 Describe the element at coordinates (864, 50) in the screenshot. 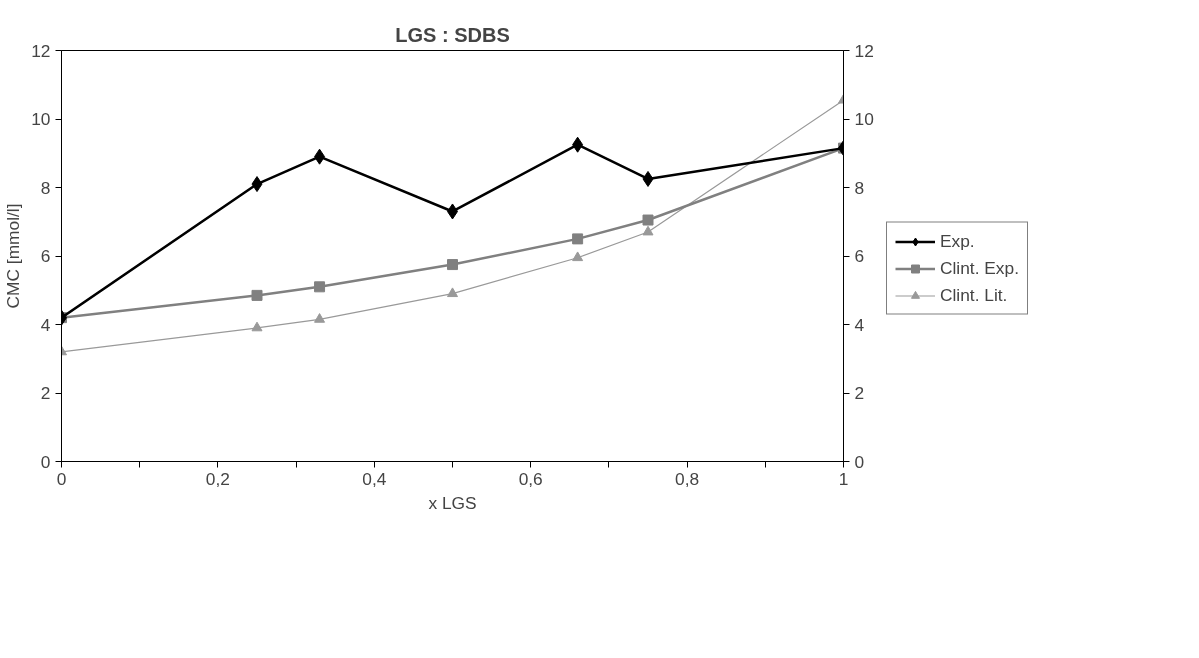

I see `y2-tick-label: 12` at that location.